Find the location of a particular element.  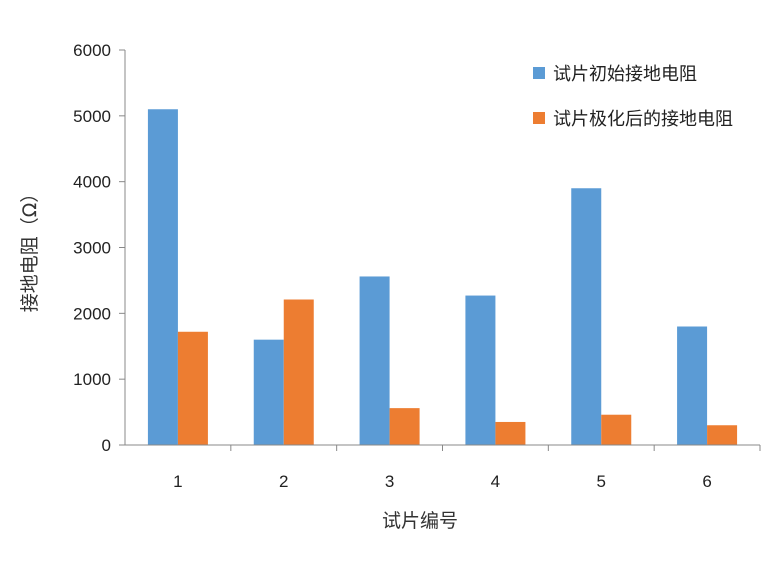

x-tick-label: 6 is located at coordinates (706, 481).